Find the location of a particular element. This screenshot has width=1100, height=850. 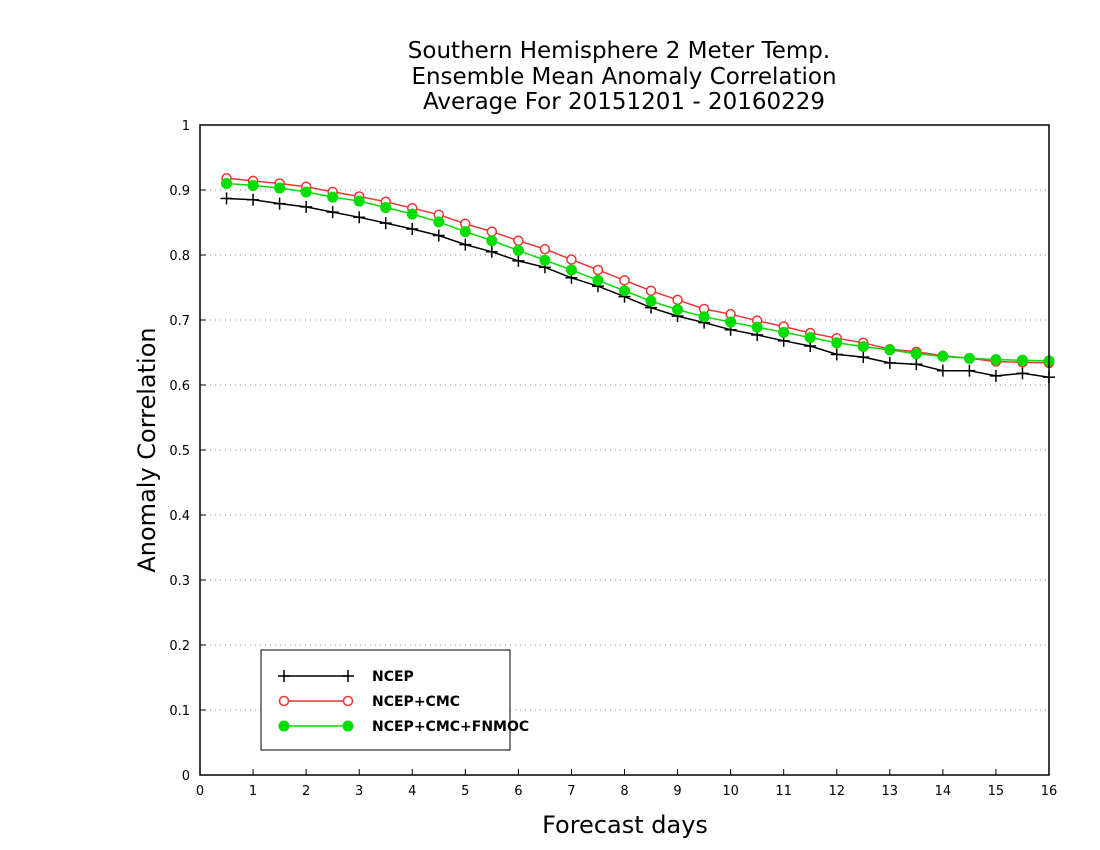

x-tick-label: 7 is located at coordinates (571, 791).